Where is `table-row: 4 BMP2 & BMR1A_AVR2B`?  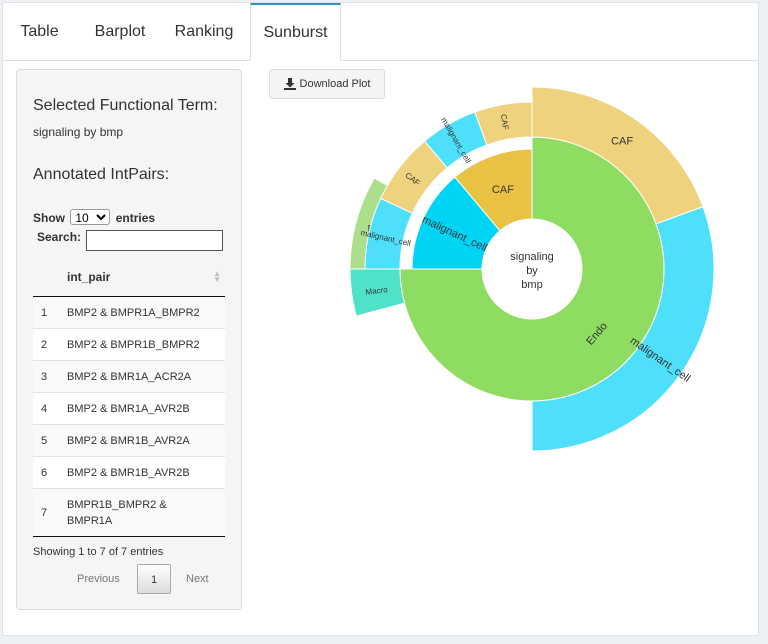
table-row: 4 BMP2 & BMR1A_AVR2B is located at coordinates (129, 408).